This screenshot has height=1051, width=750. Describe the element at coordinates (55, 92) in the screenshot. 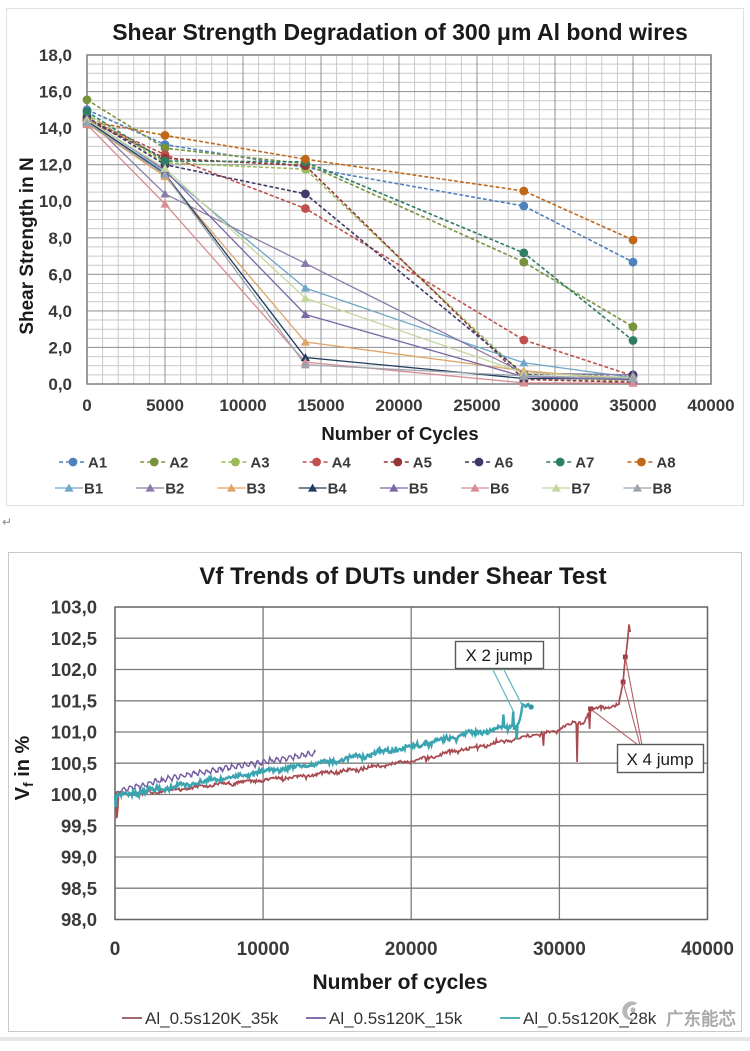

I see `svg-text: 16,0` at that location.